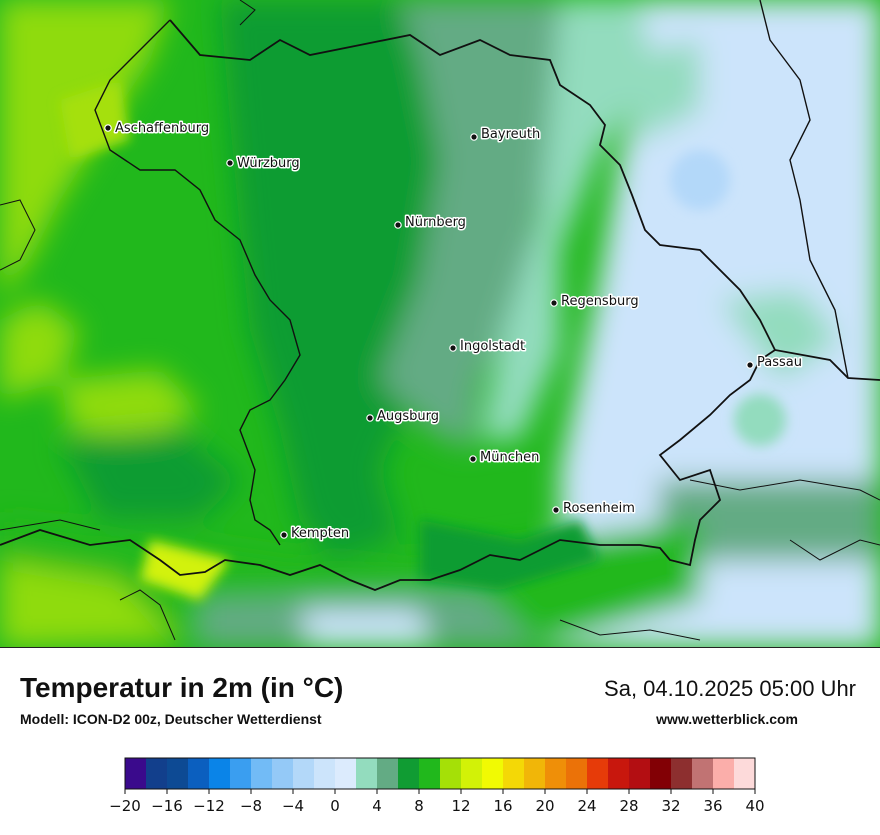  I want to click on legend-tick-label: −12, so click(209, 806).